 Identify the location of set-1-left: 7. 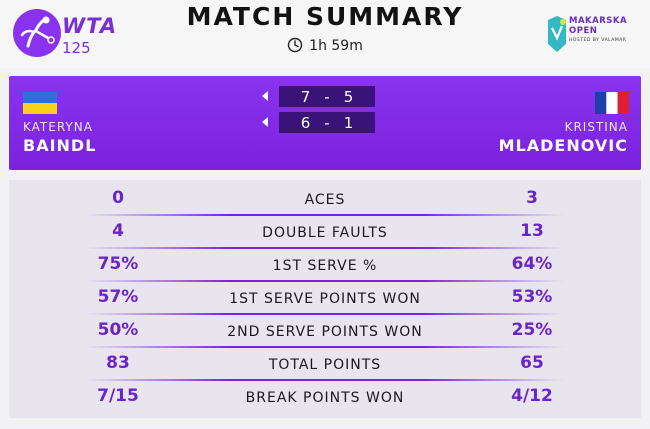
(305, 96).